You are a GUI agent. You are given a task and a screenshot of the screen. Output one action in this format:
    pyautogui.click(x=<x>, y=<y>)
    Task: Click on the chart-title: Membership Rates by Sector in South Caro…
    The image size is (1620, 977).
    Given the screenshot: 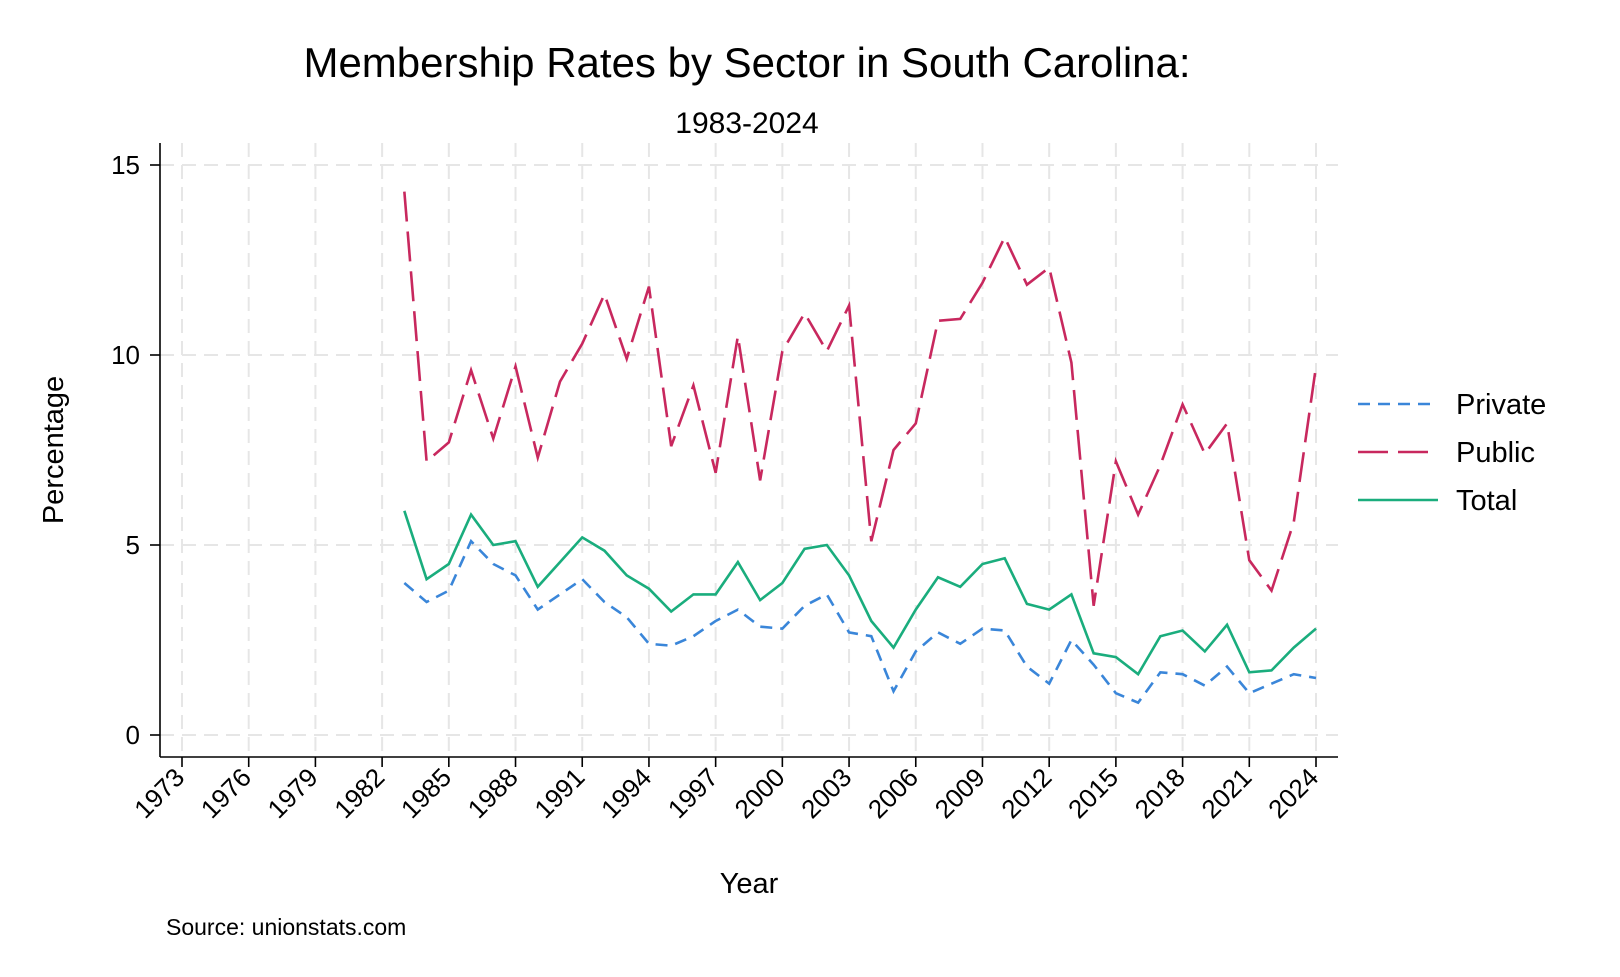 What is the action you would take?
    pyautogui.click(x=746, y=62)
    